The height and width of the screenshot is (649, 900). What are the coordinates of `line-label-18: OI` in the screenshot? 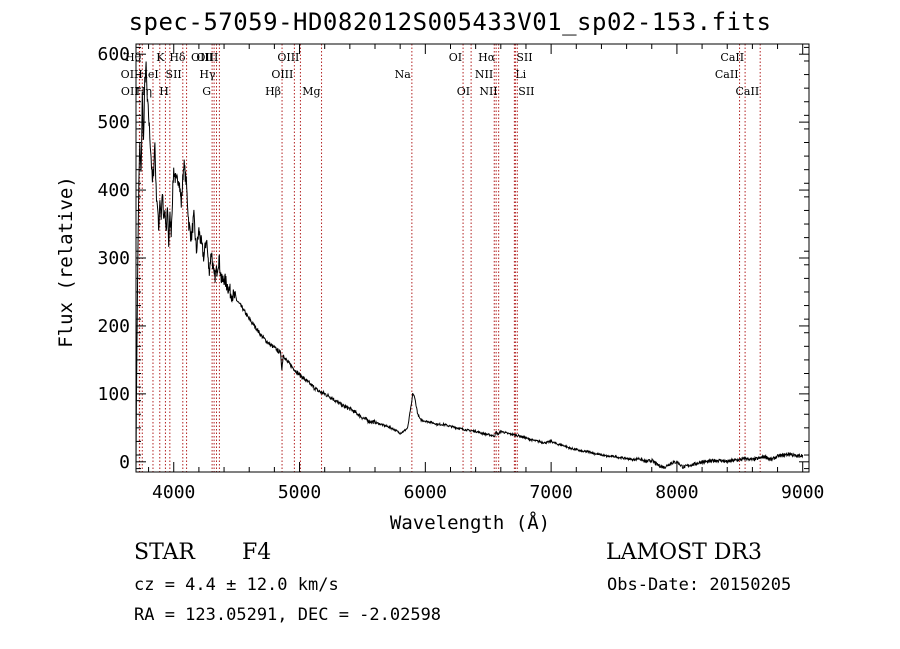 It's located at (455, 57).